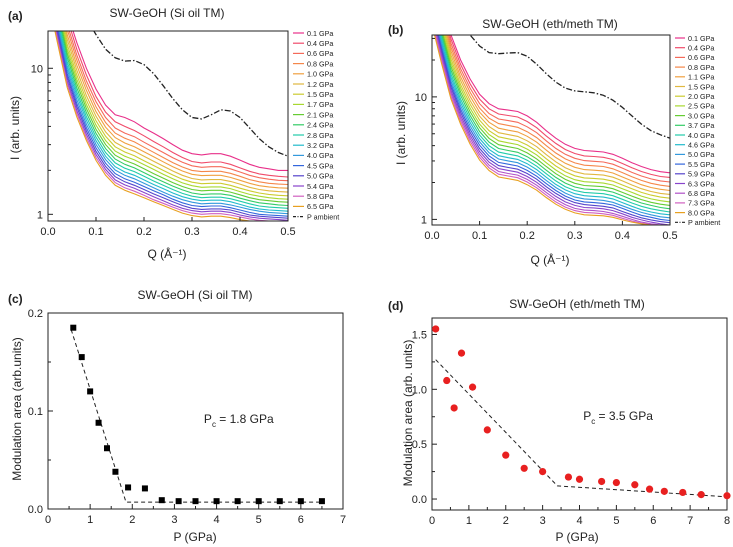 The width and height of the screenshot is (733, 547). I want to click on legend-label: 5.8 GPa, so click(320, 196).